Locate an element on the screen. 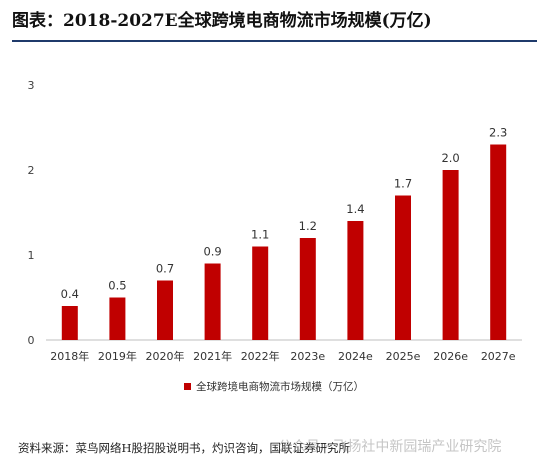  y-tick-label: 2 is located at coordinates (31, 170).